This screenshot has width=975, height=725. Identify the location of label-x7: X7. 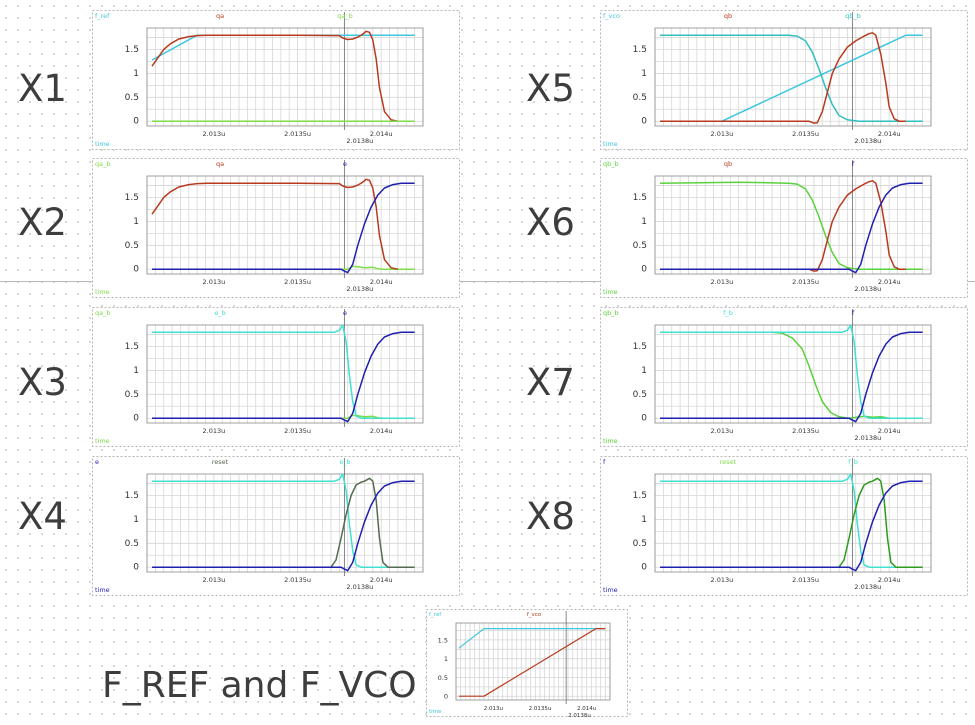
(550, 382).